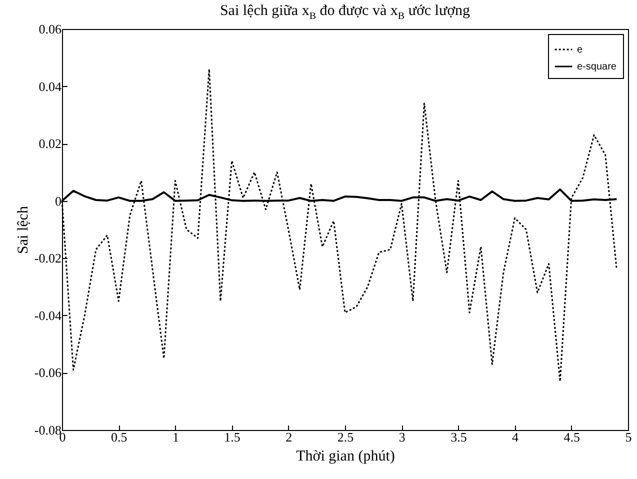 The width and height of the screenshot is (637, 479). What do you see at coordinates (580, 50) in the screenshot?
I see `legend-label: e` at bounding box center [580, 50].